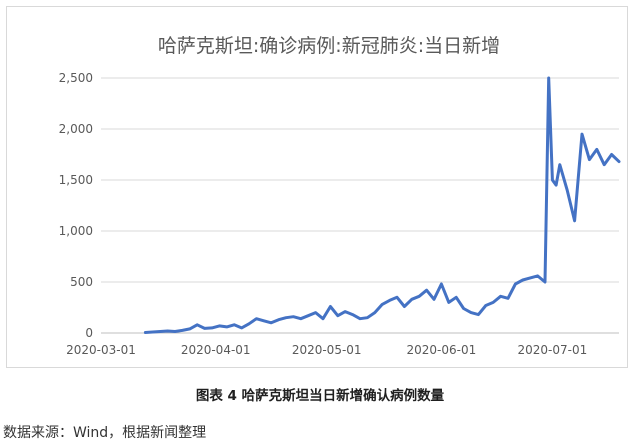 The height and width of the screenshot is (448, 640). Describe the element at coordinates (329, 46) in the screenshot. I see `chart-title: 哈萨克斯坦:确诊病例:新冠肺炎:当日新增` at that location.